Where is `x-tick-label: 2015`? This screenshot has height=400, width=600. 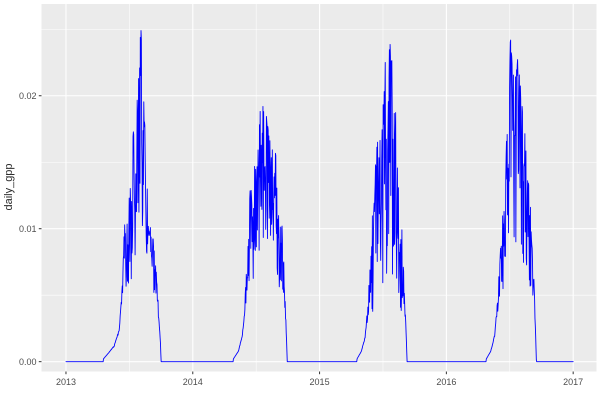
x-tick-label: 2015 is located at coordinates (320, 382).